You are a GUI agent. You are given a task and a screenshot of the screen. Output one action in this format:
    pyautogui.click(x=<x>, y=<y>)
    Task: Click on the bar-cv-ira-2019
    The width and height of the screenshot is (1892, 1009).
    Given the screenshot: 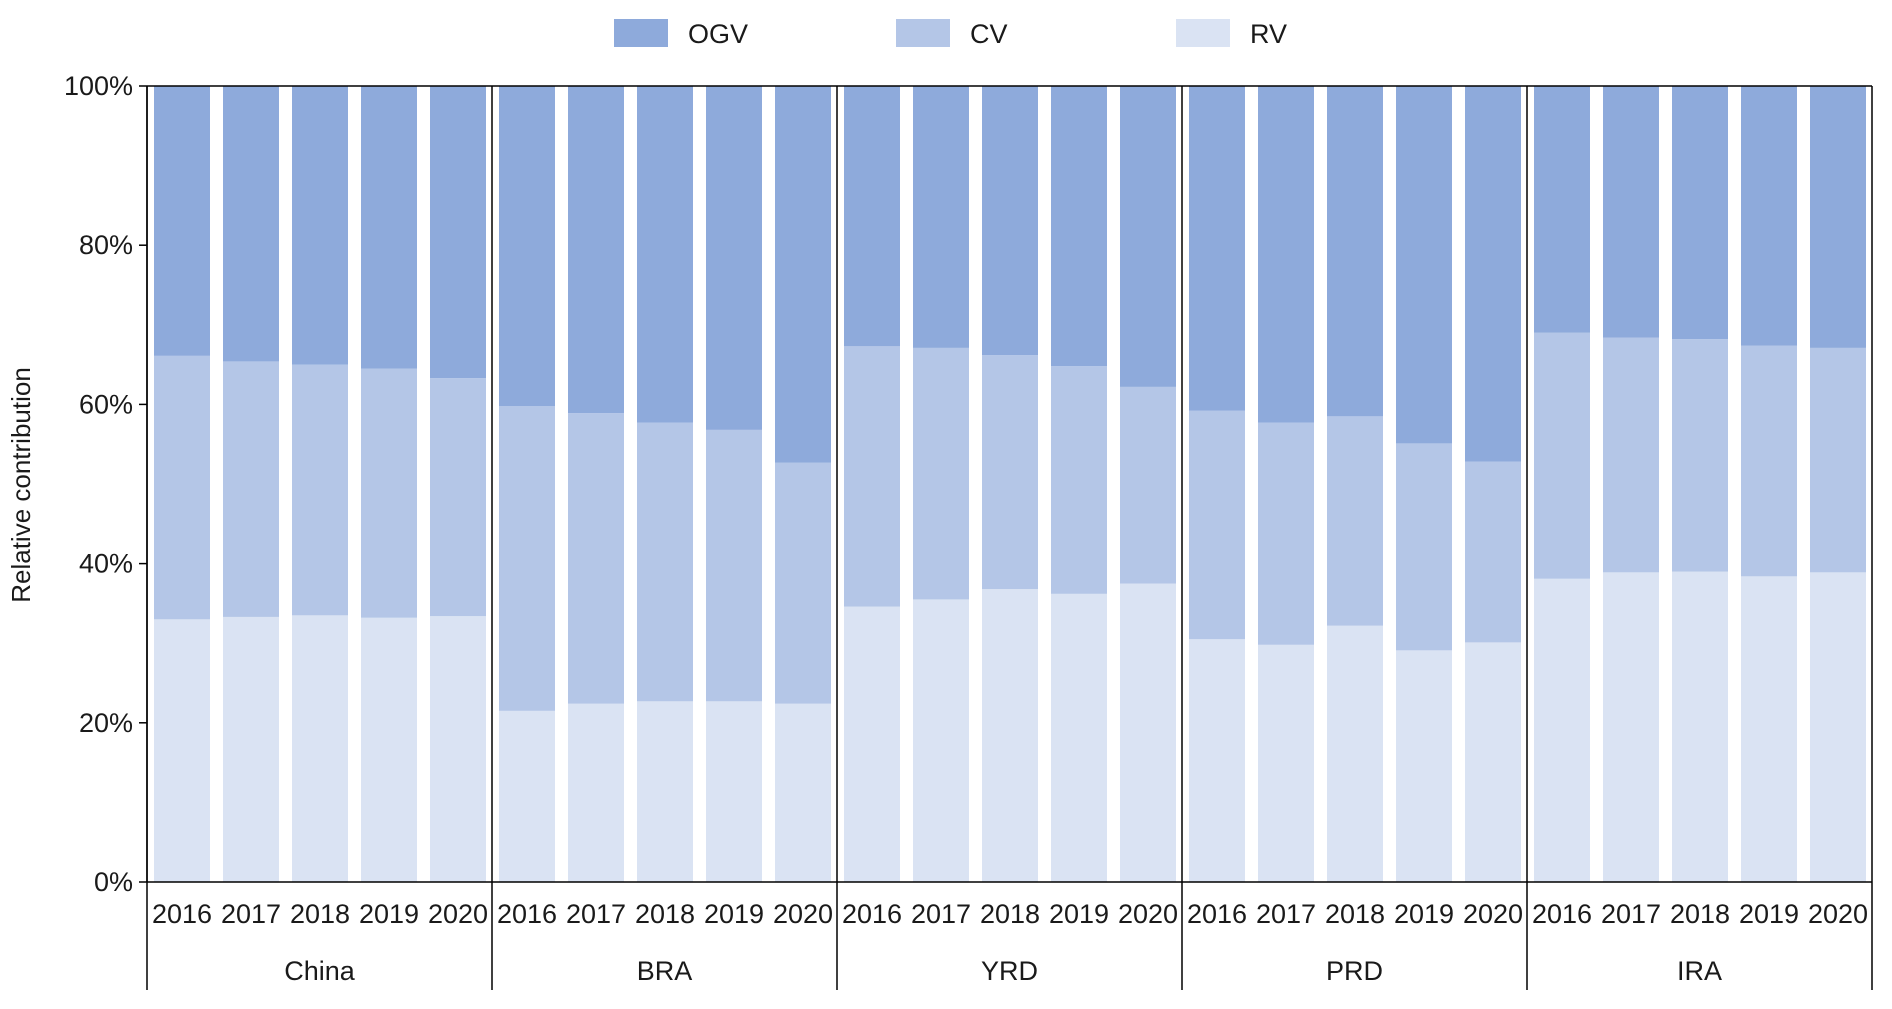 What is the action you would take?
    pyautogui.click(x=1769, y=461)
    